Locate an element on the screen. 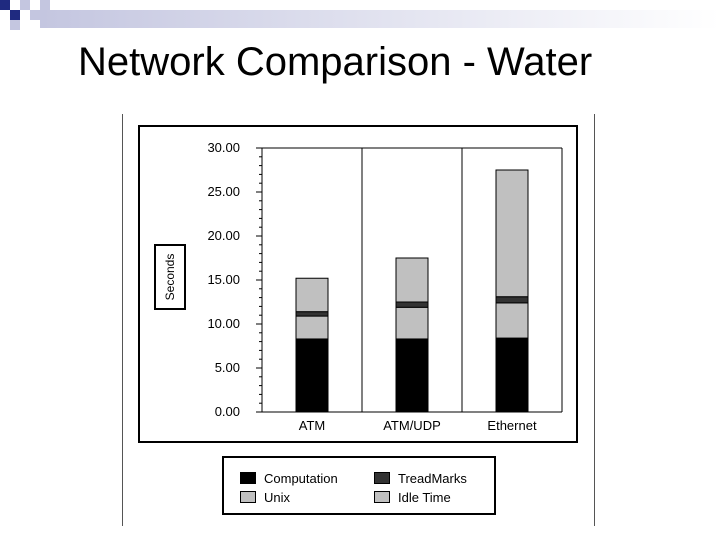 The width and height of the screenshot is (720, 540). legend-item-idle-time: Idle Time is located at coordinates (412, 497).